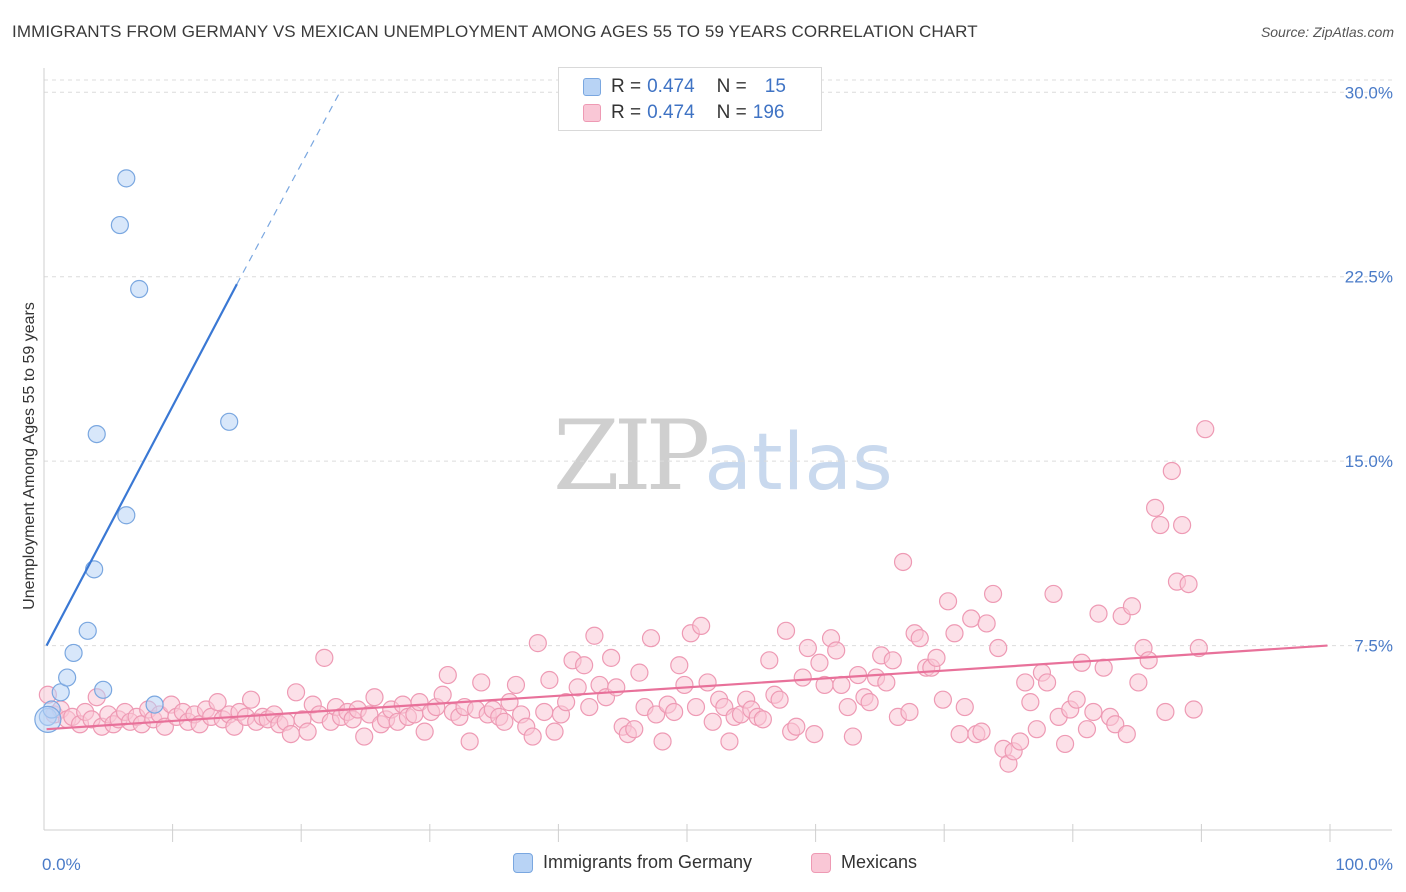  I want to click on legend-n-value: 15, so click(775, 86).